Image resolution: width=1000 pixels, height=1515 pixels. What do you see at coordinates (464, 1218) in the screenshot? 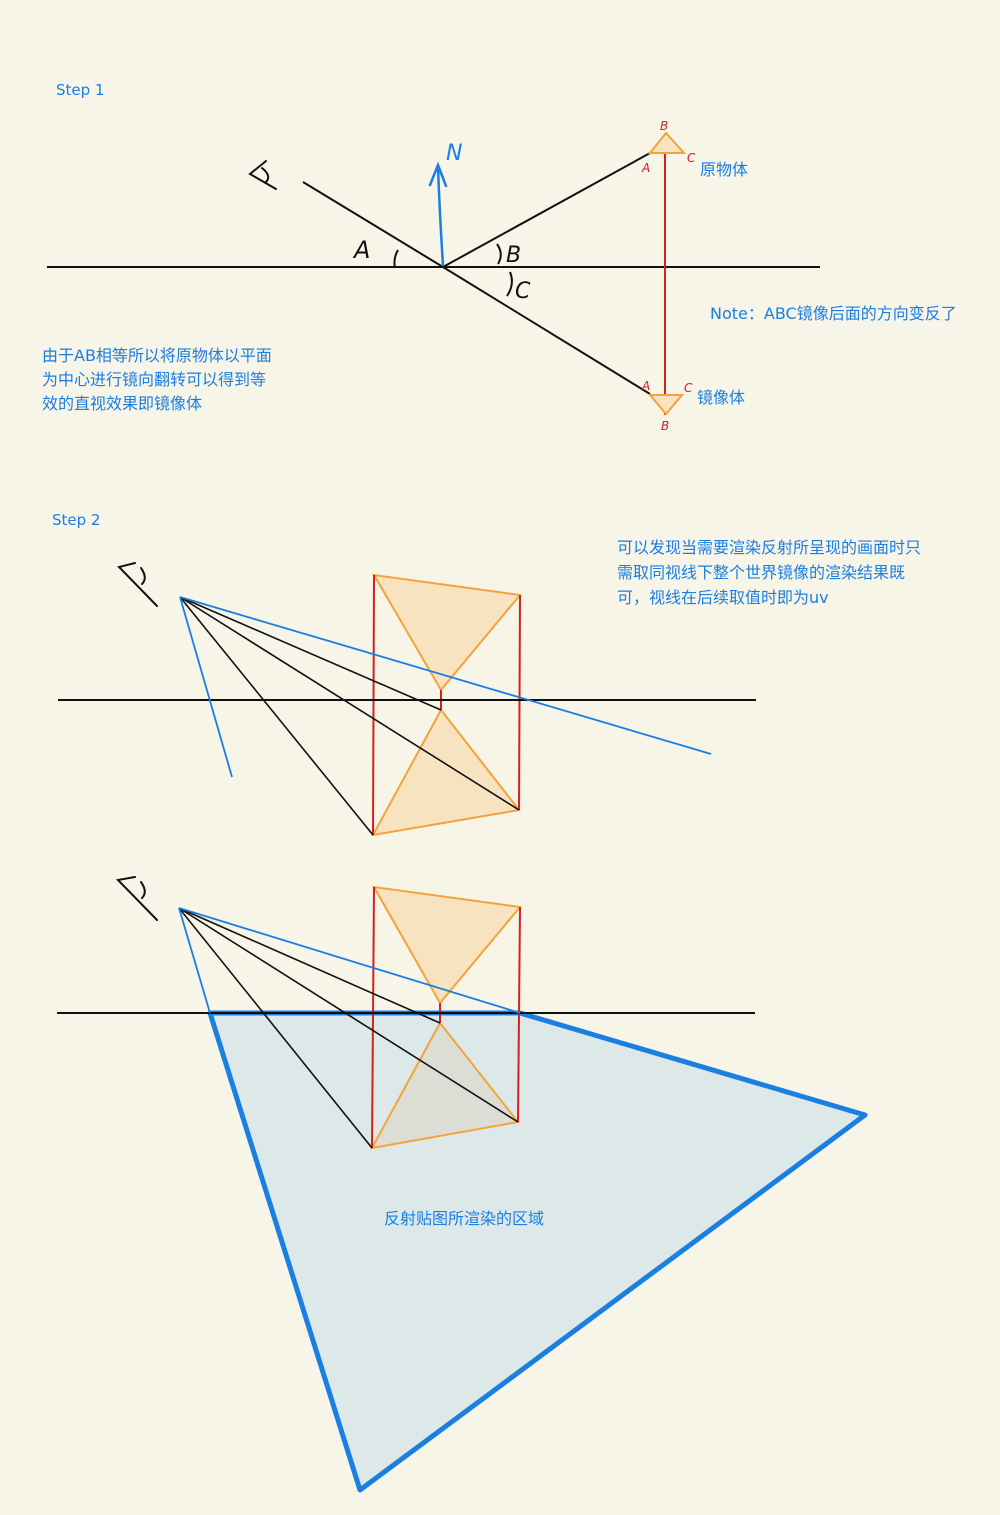
I see `region-label: 反射贴图所渲染的区域` at bounding box center [464, 1218].